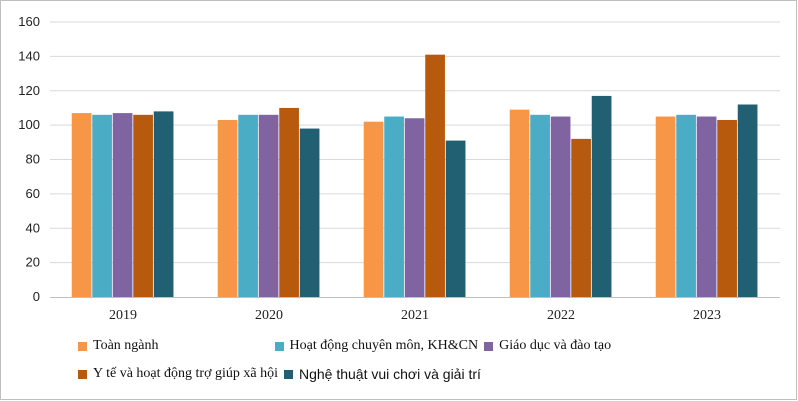 The image size is (798, 401). I want to click on y-tick-label: 0, so click(36, 296).